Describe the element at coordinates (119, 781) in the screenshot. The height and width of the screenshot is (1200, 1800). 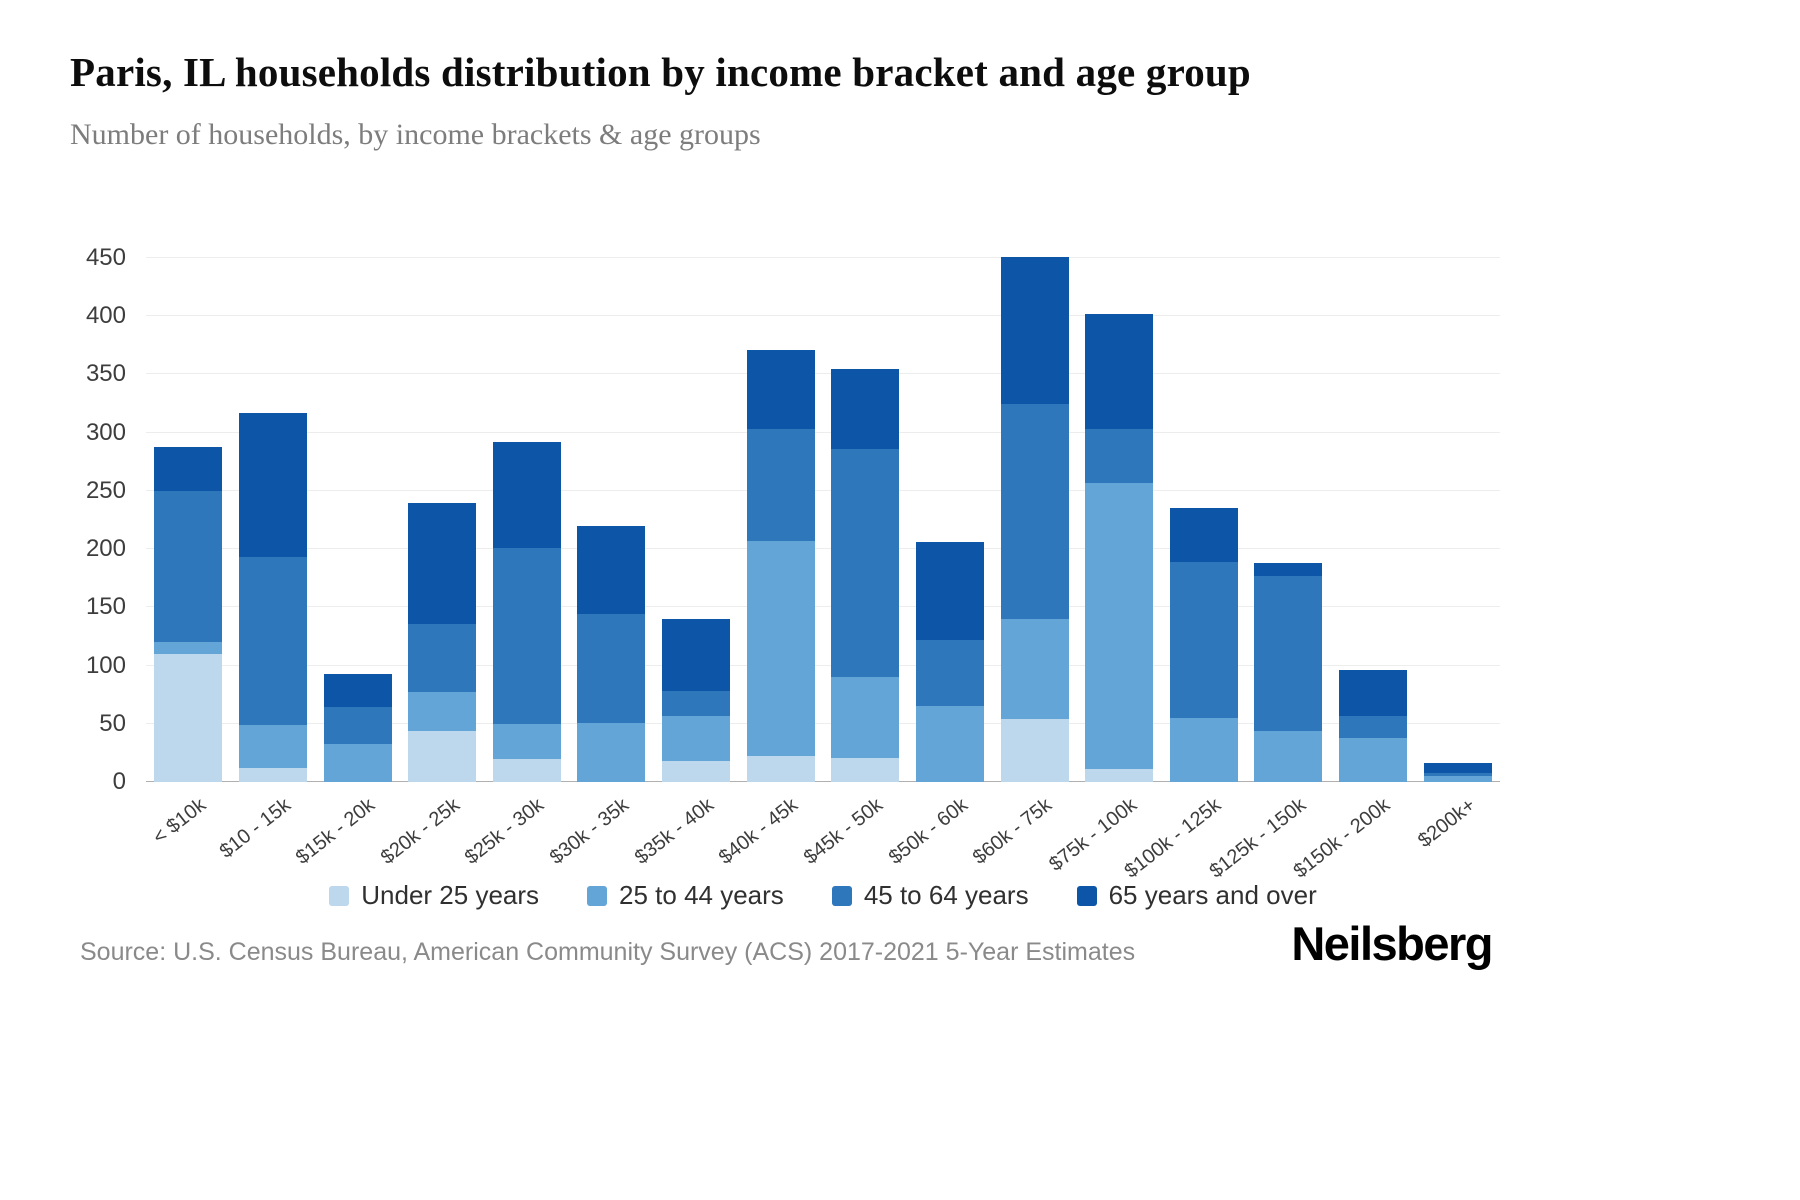
I see `y-tick-label: 0` at that location.